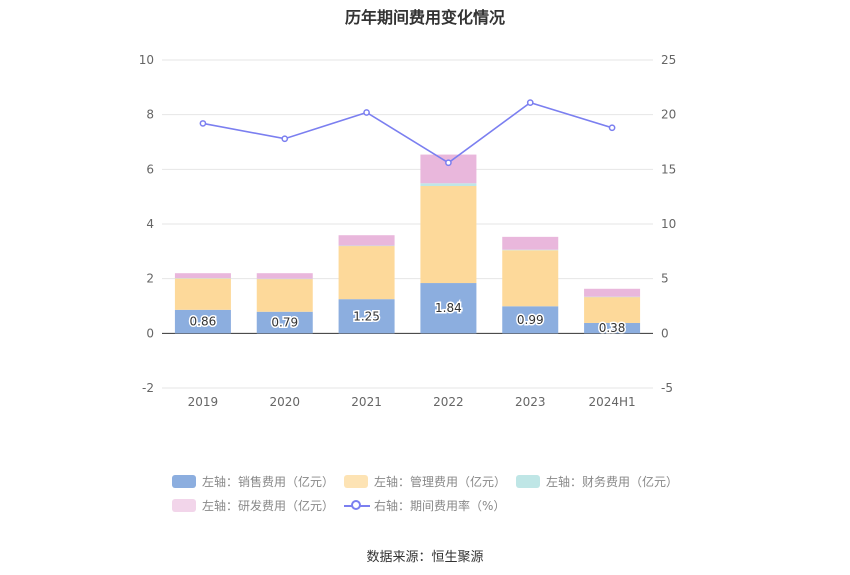 Image resolution: width=850 pixels, height=575 pixels. I want to click on x-tick-label: 2022, so click(448, 402).